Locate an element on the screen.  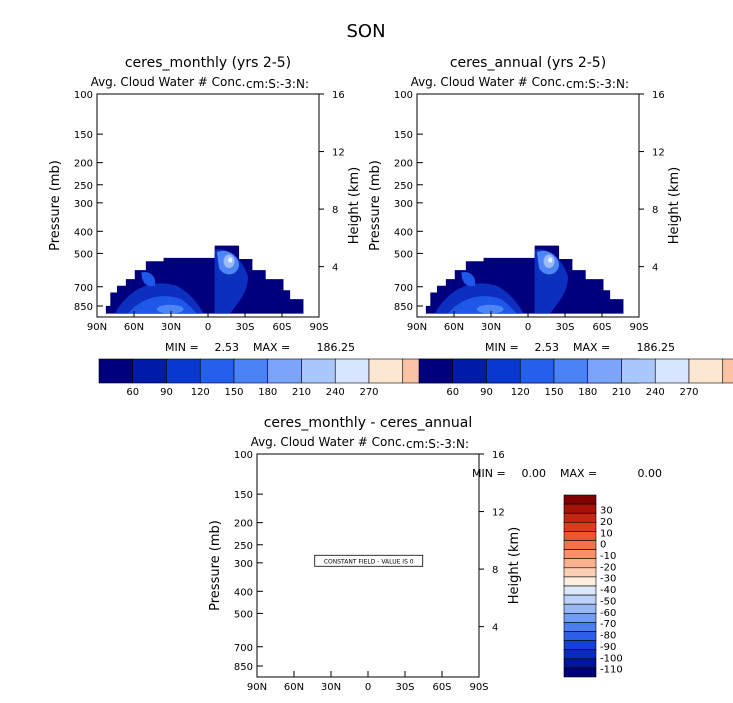
colorbar-label: 20 is located at coordinates (606, 522).